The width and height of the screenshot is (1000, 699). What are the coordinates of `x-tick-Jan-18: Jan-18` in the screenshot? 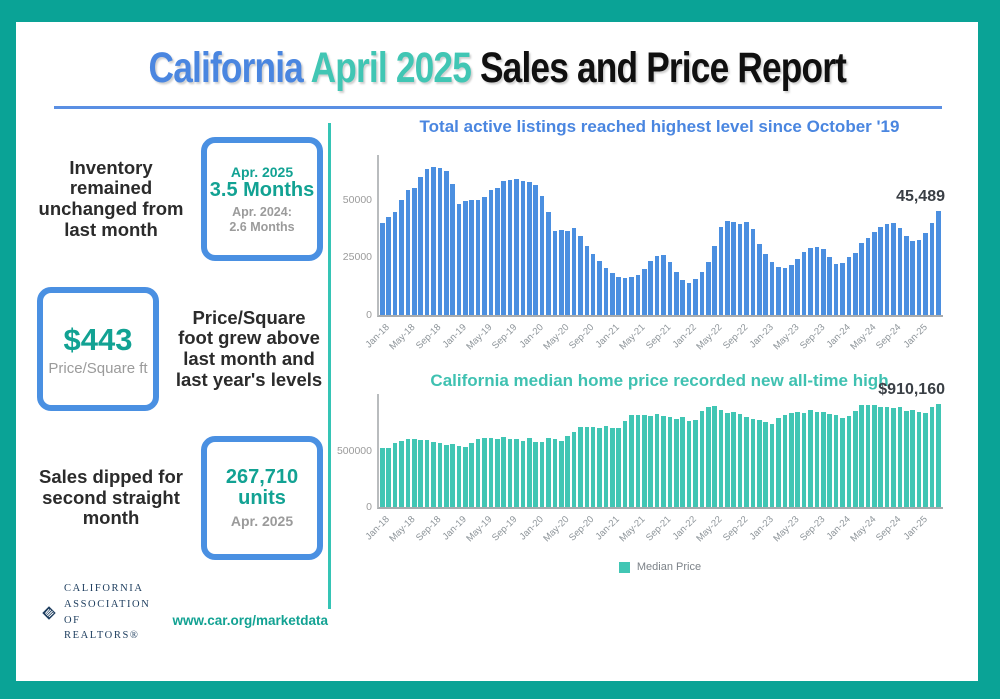 It's located at (377, 528).